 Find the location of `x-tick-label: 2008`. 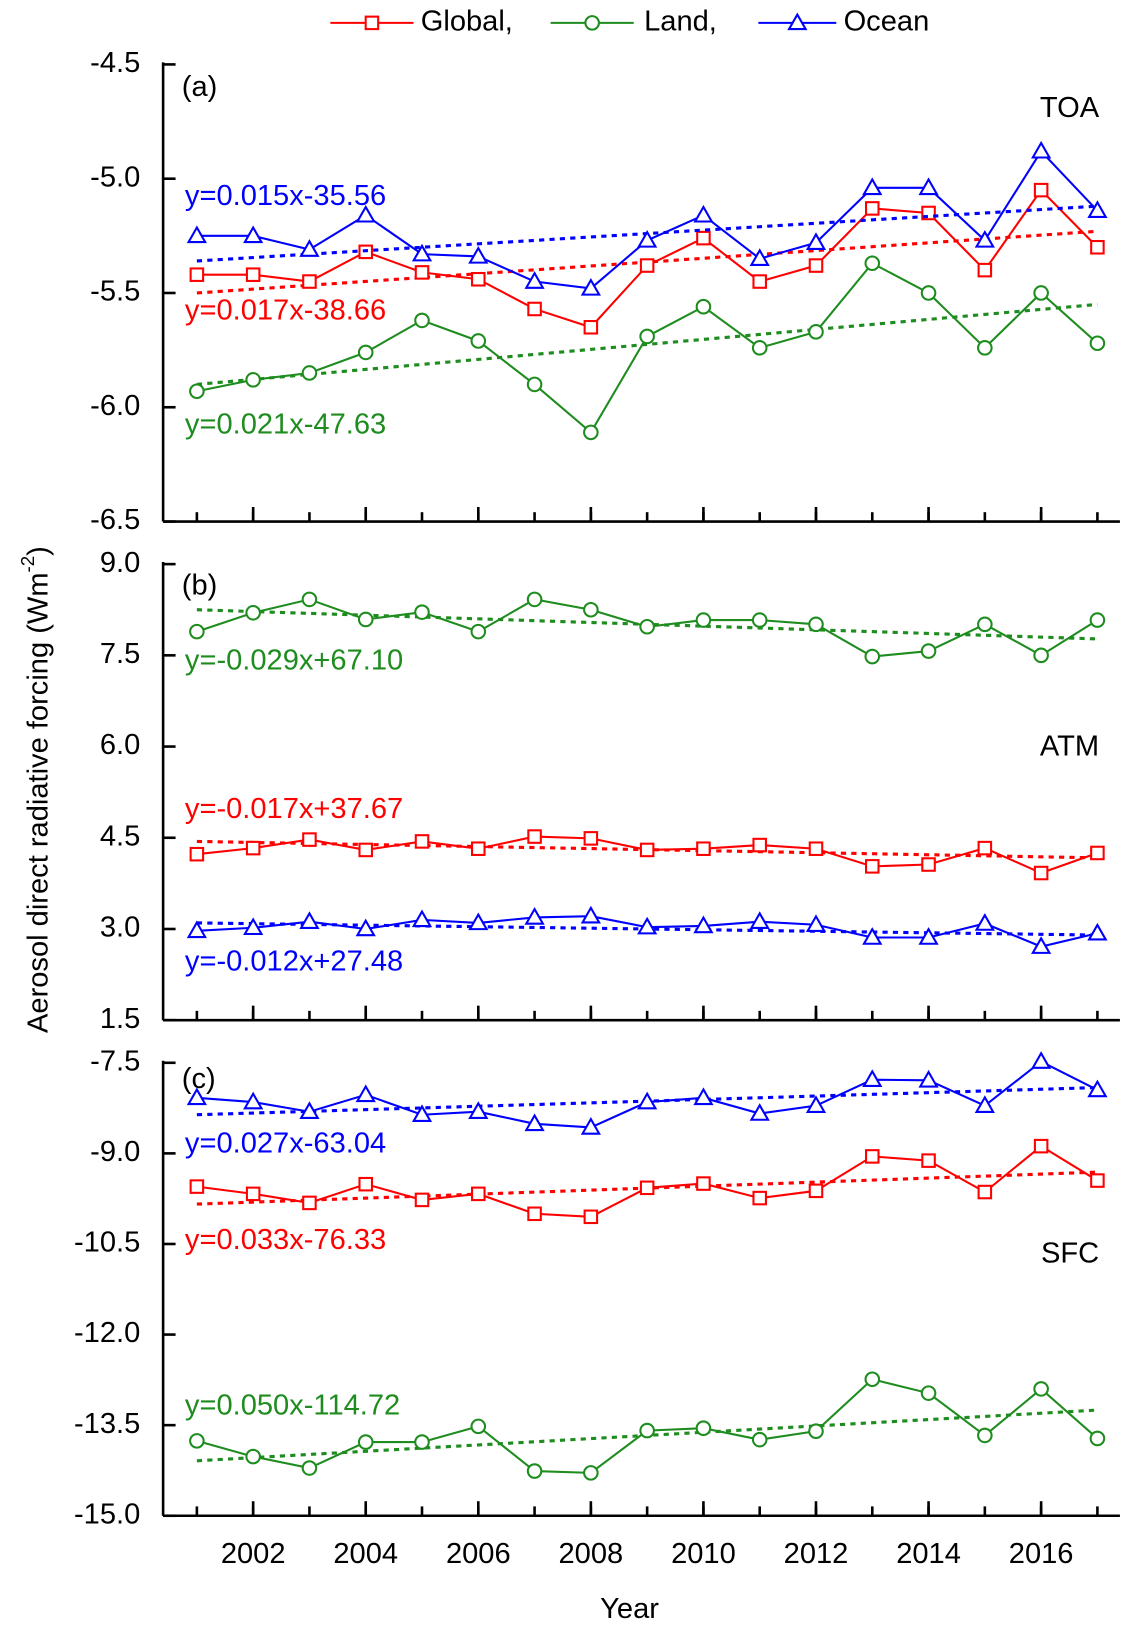

x-tick-label: 2008 is located at coordinates (591, 1554).